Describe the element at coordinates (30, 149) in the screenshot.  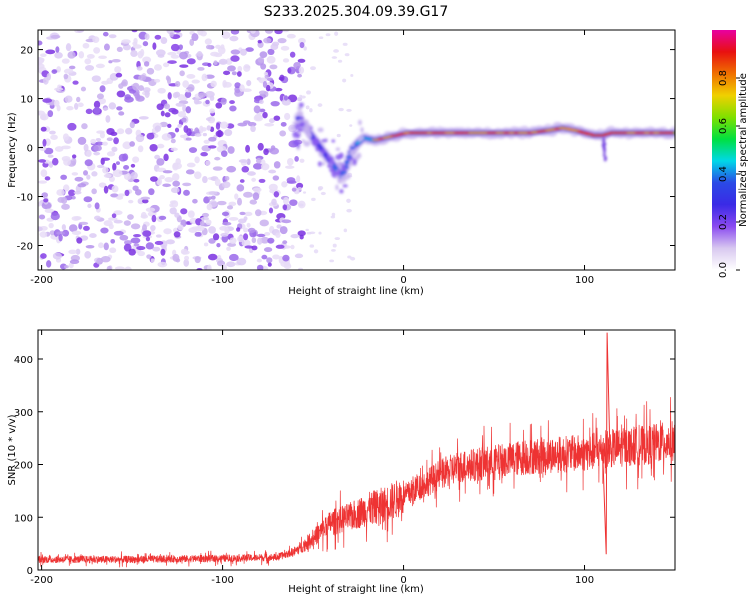
I see `spectrogram-y-tick-label: 0` at that location.